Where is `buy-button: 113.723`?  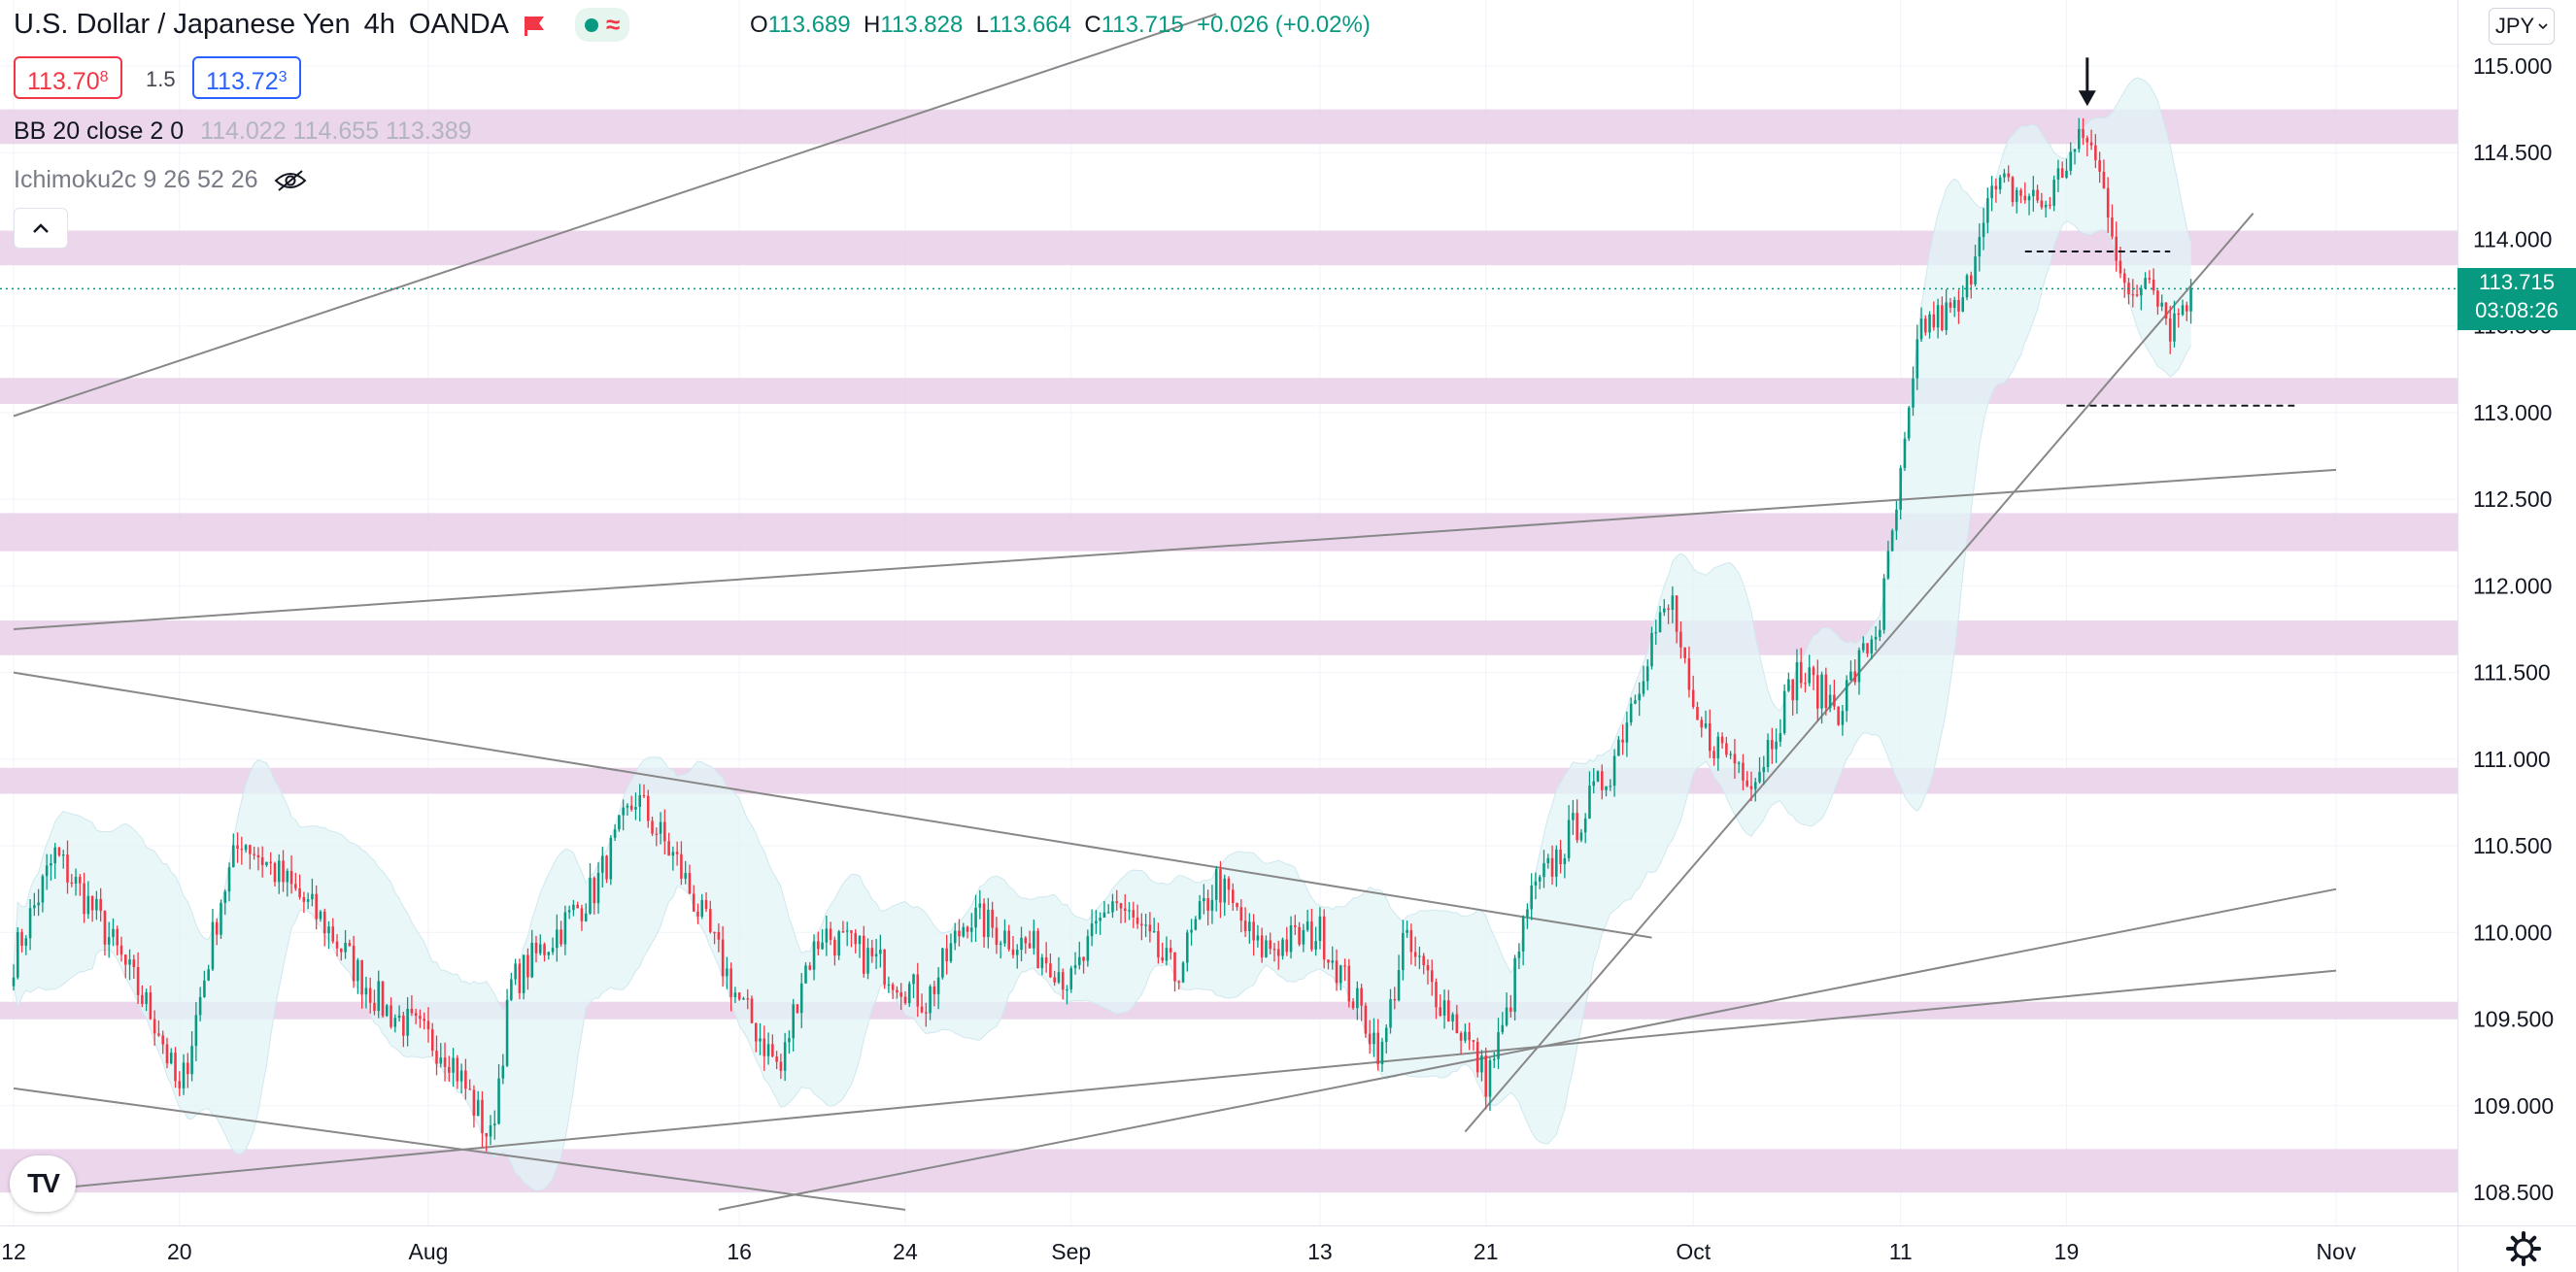
buy-button: 113.723 is located at coordinates (246, 77).